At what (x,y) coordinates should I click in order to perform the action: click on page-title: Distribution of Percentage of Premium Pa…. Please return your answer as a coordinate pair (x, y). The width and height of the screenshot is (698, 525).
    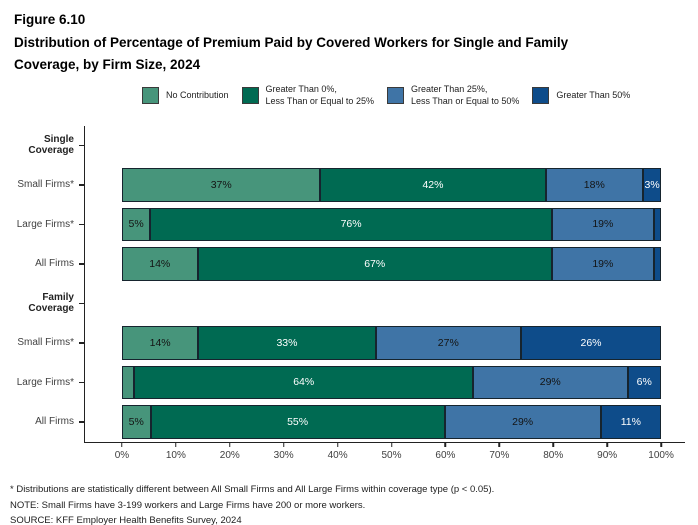
    Looking at the image, I should click on (291, 53).